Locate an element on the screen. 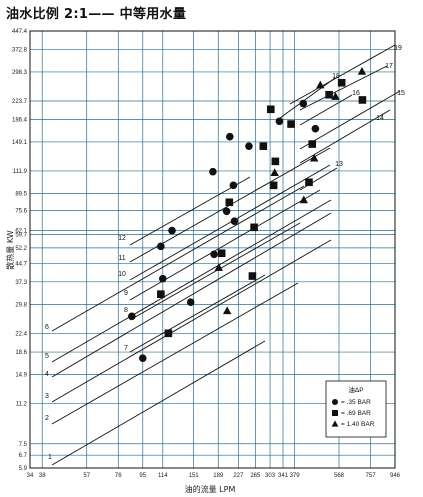 This screenshot has height=497, width=423. y-tick-label: 298.3 is located at coordinates (20, 73).